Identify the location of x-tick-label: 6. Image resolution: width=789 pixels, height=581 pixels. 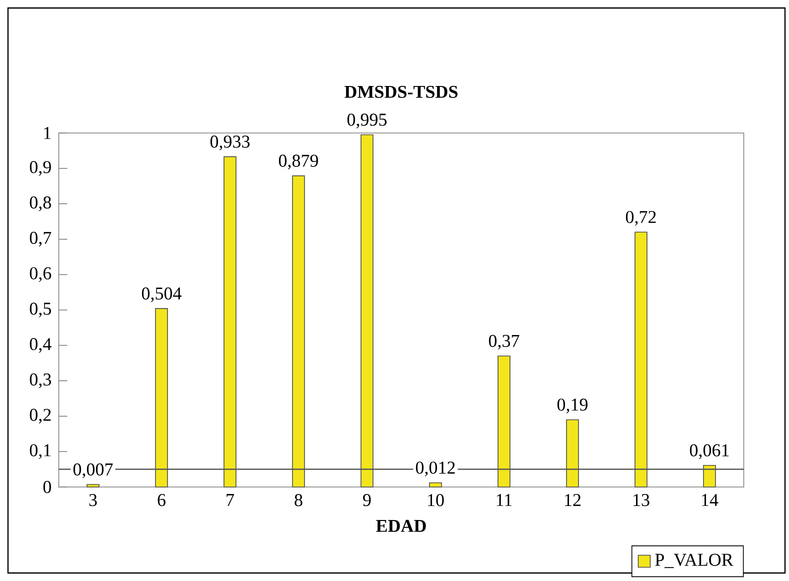
(162, 500).